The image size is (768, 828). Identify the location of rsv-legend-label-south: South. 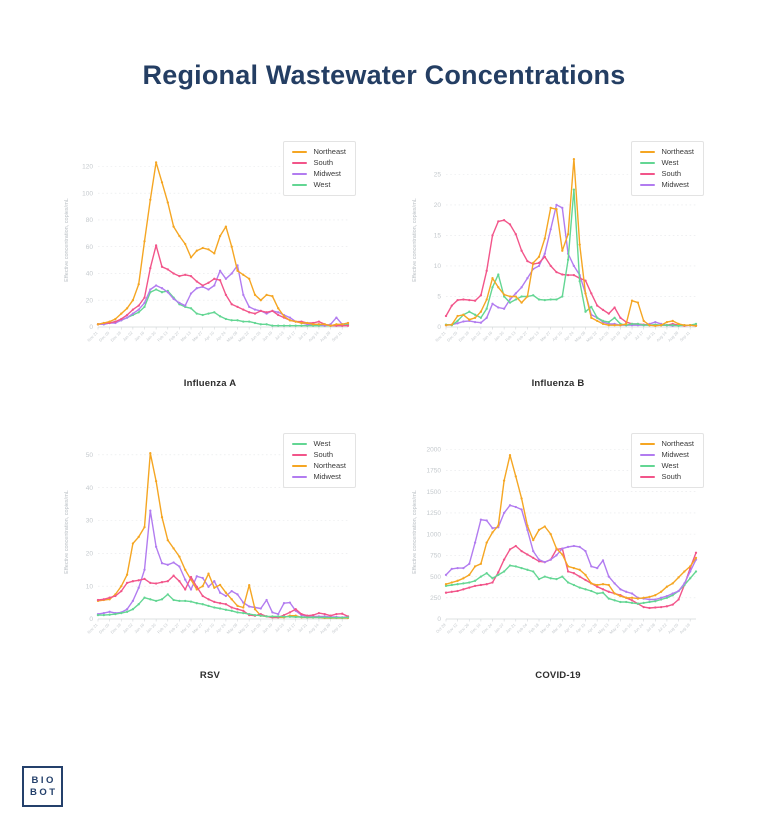
(323, 454).